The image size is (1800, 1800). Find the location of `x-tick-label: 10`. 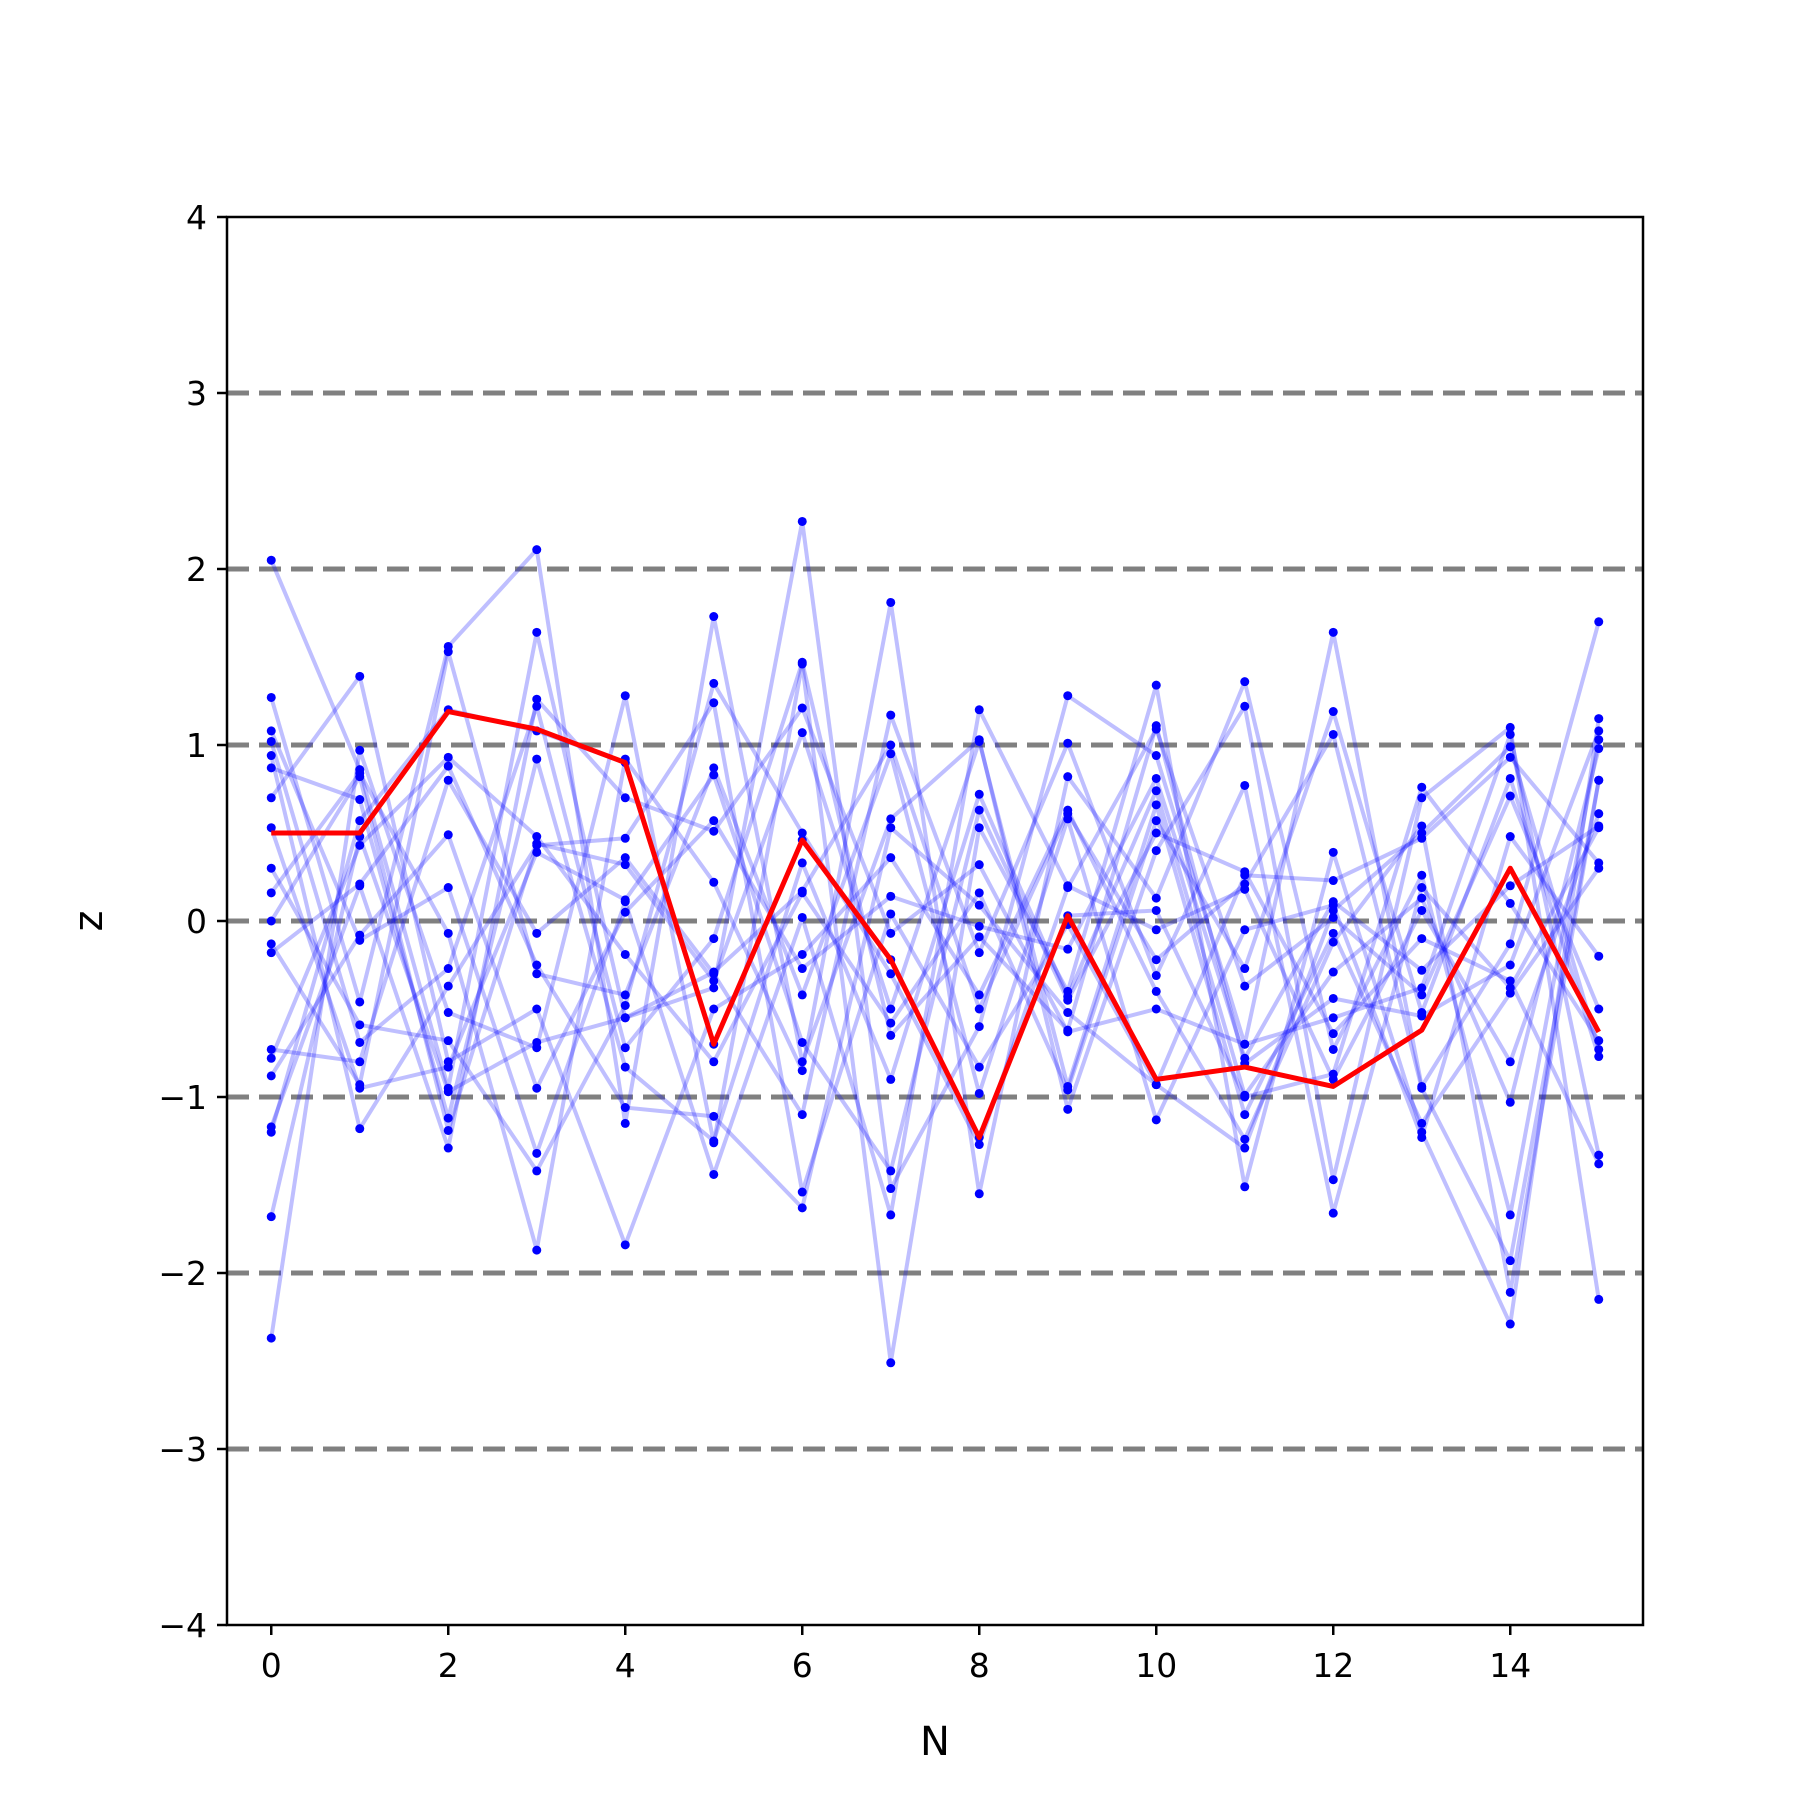

x-tick-label: 10 is located at coordinates (1156, 1665).